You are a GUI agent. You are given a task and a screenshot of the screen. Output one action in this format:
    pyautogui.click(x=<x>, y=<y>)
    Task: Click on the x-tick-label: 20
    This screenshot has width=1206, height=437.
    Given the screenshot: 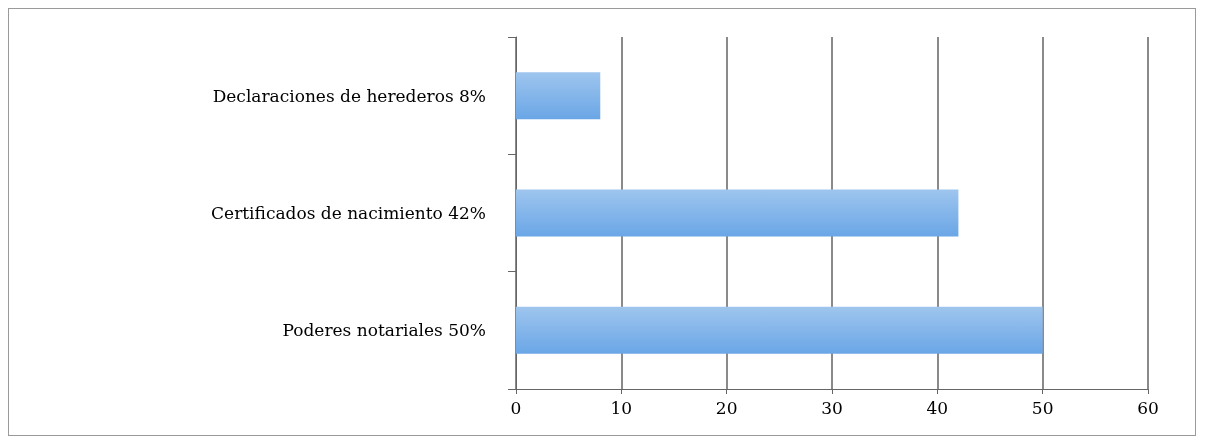 What is the action you would take?
    pyautogui.click(x=726, y=407)
    